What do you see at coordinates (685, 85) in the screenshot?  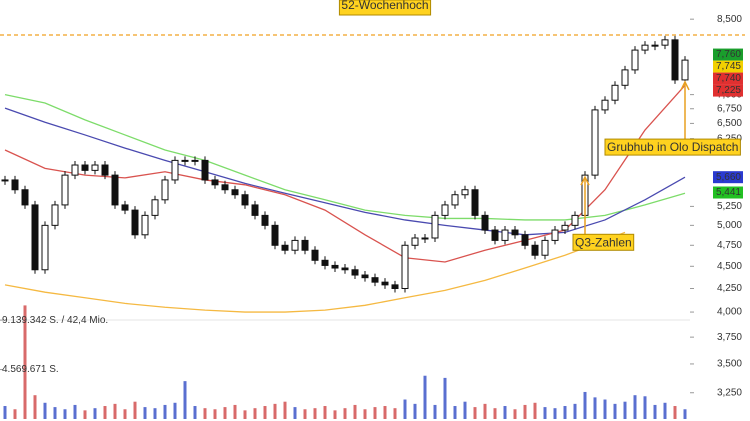 I see `annotation-arrowhead` at bounding box center [685, 85].